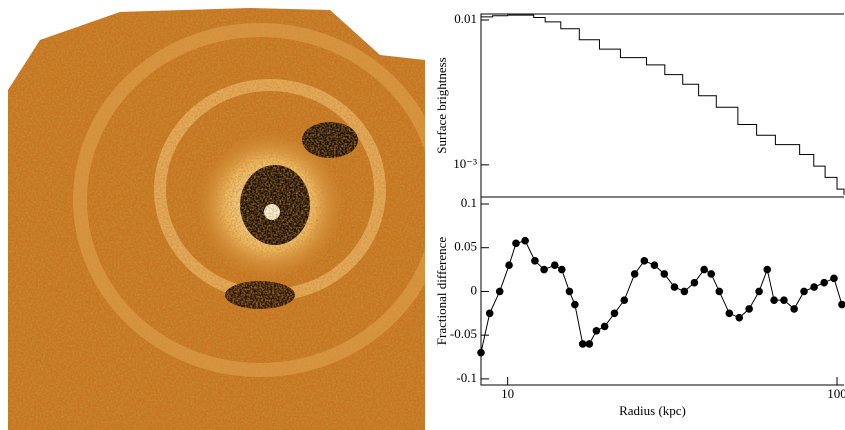 Image resolution: width=845 pixels, height=430 pixels. I want to click on y-tick-label: 0, so click(474, 289).